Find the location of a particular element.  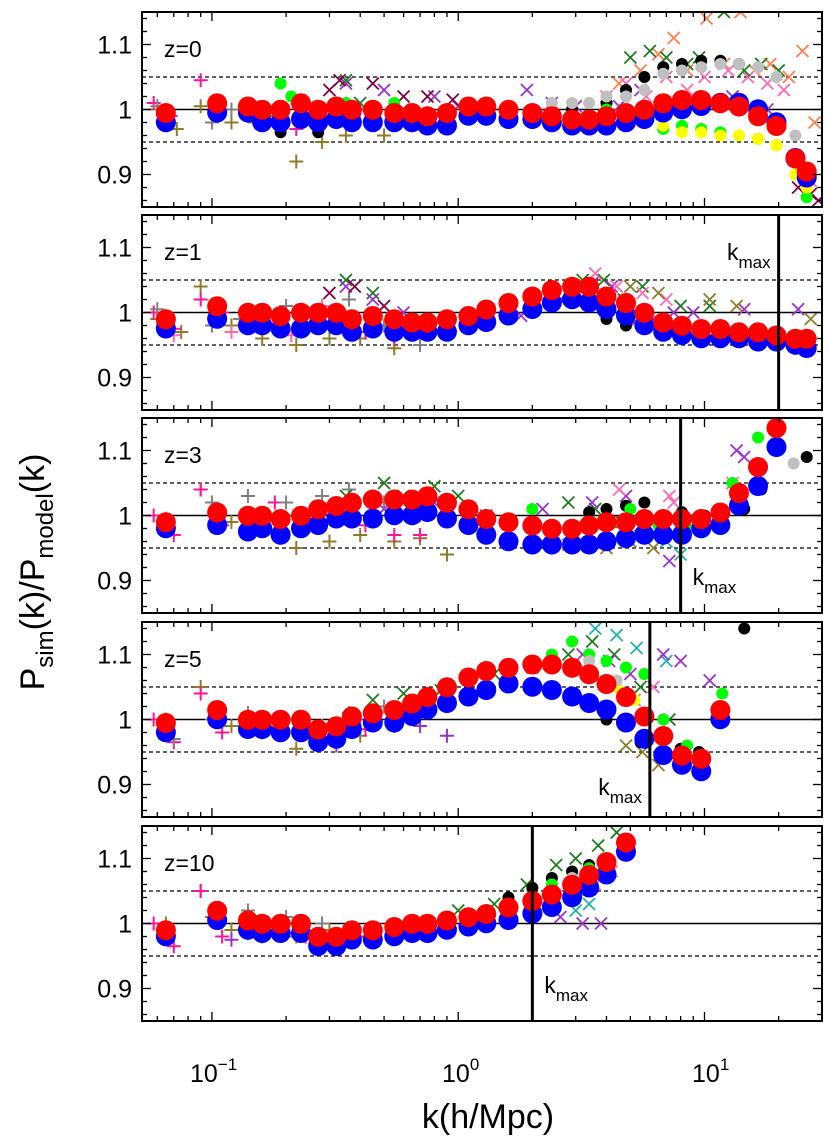

panel-label: z=0 is located at coordinates (183, 49).